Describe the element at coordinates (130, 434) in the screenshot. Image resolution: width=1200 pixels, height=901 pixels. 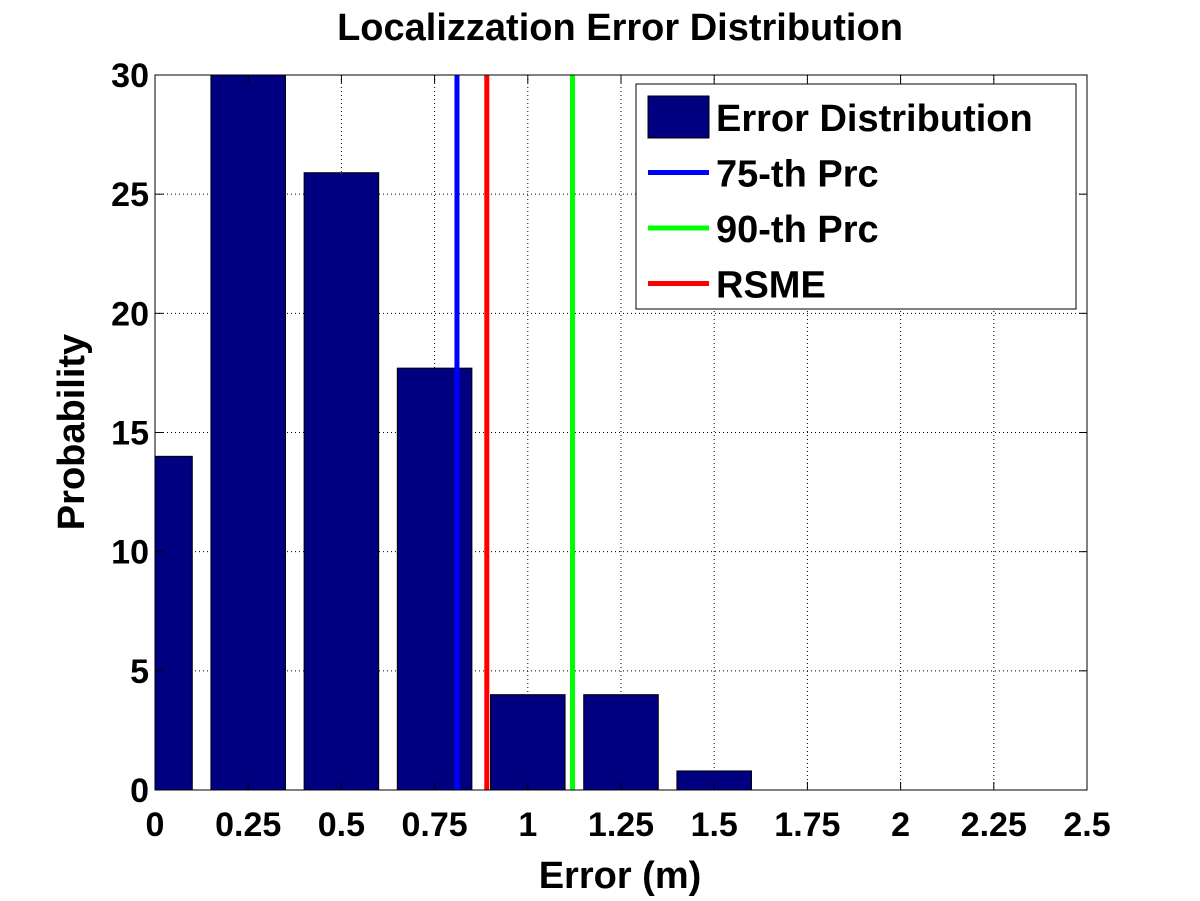
I see `y-tick-label: 15` at that location.